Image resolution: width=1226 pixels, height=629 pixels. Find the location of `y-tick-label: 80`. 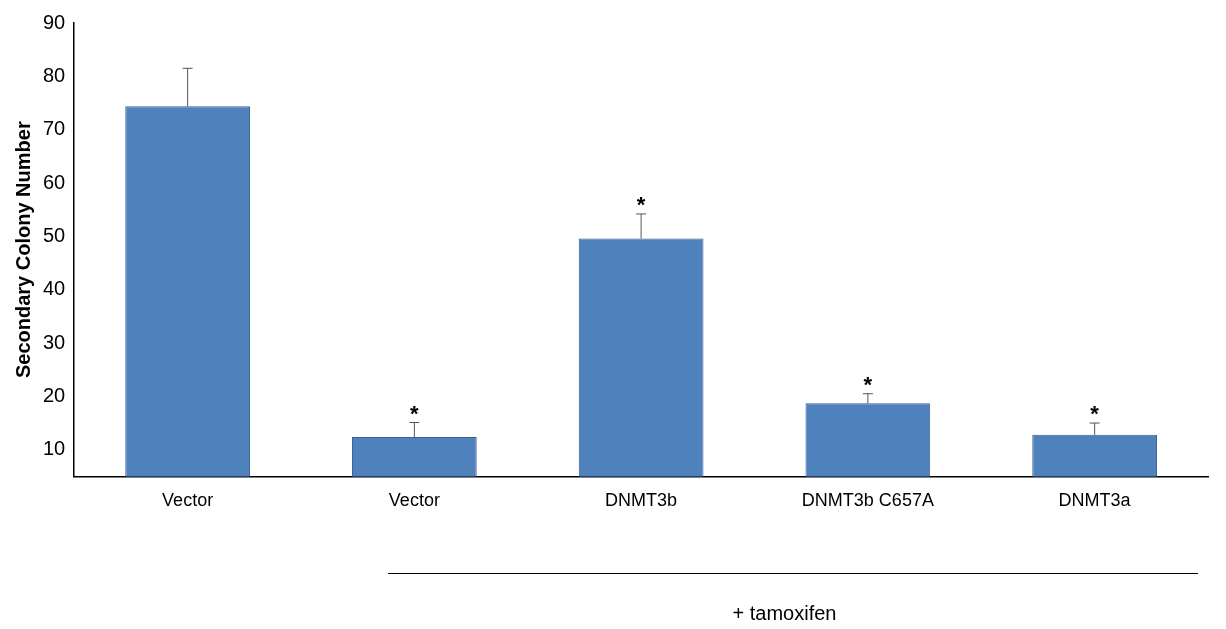

y-tick-label: 80 is located at coordinates (54, 74).